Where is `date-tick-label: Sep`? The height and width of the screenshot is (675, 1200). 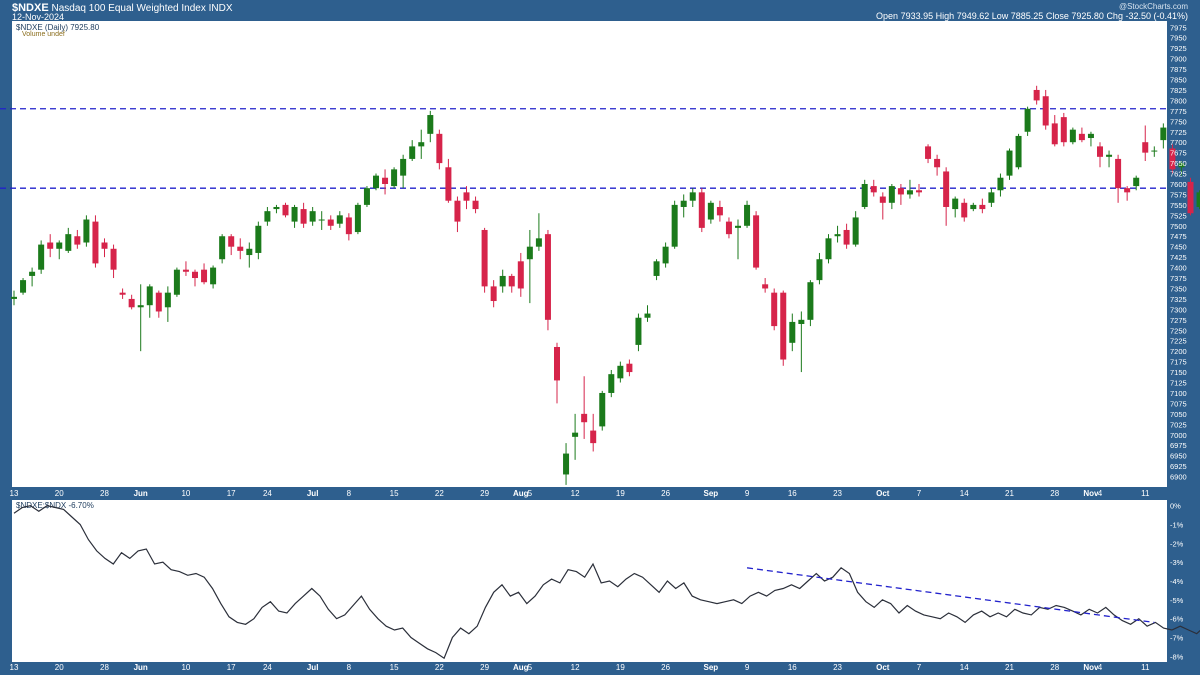 date-tick-label: Sep is located at coordinates (711, 493).